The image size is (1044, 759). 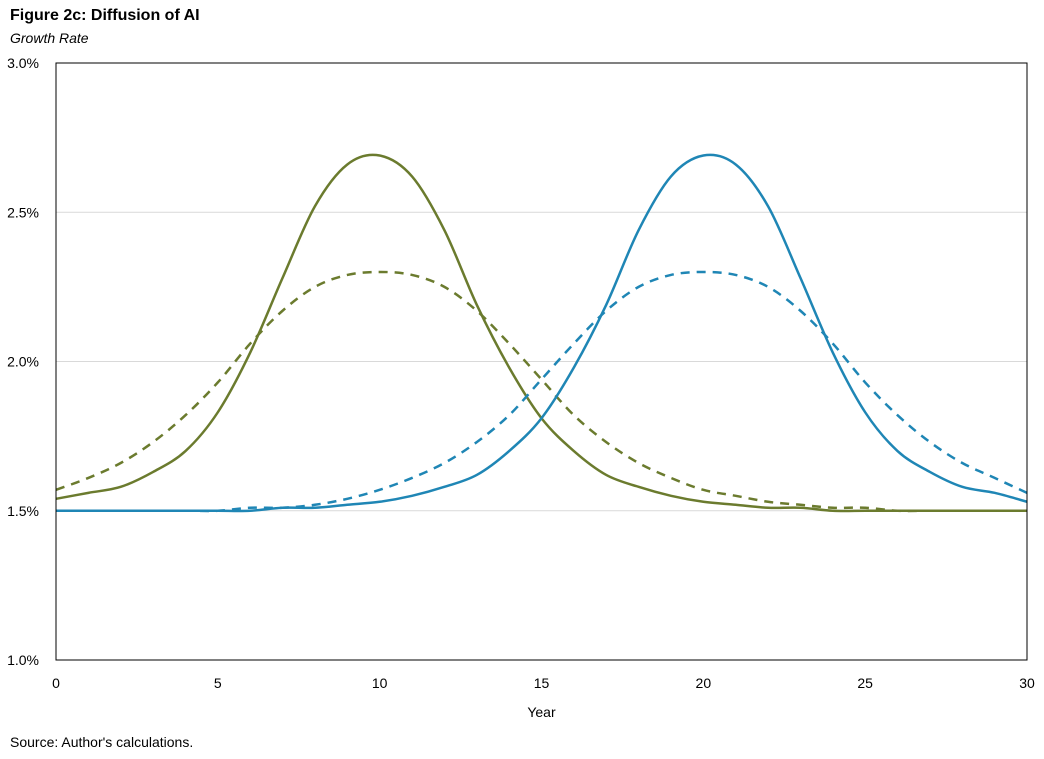 I want to click on source-note: Source: Author's calculations., so click(x=102, y=742).